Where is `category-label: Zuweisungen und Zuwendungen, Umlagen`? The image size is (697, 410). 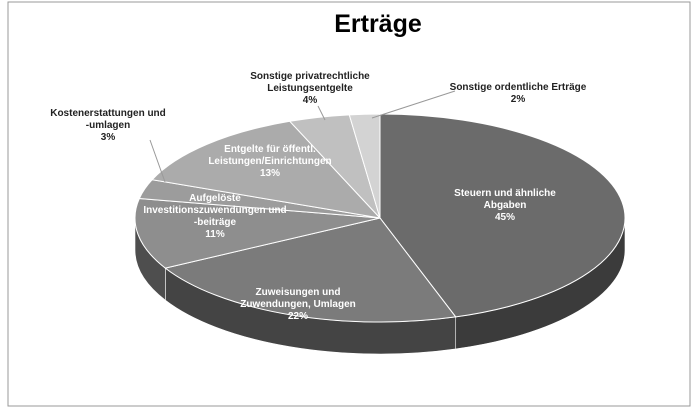 category-label: Zuweisungen und Zuwendungen, Umlagen is located at coordinates (298, 298).